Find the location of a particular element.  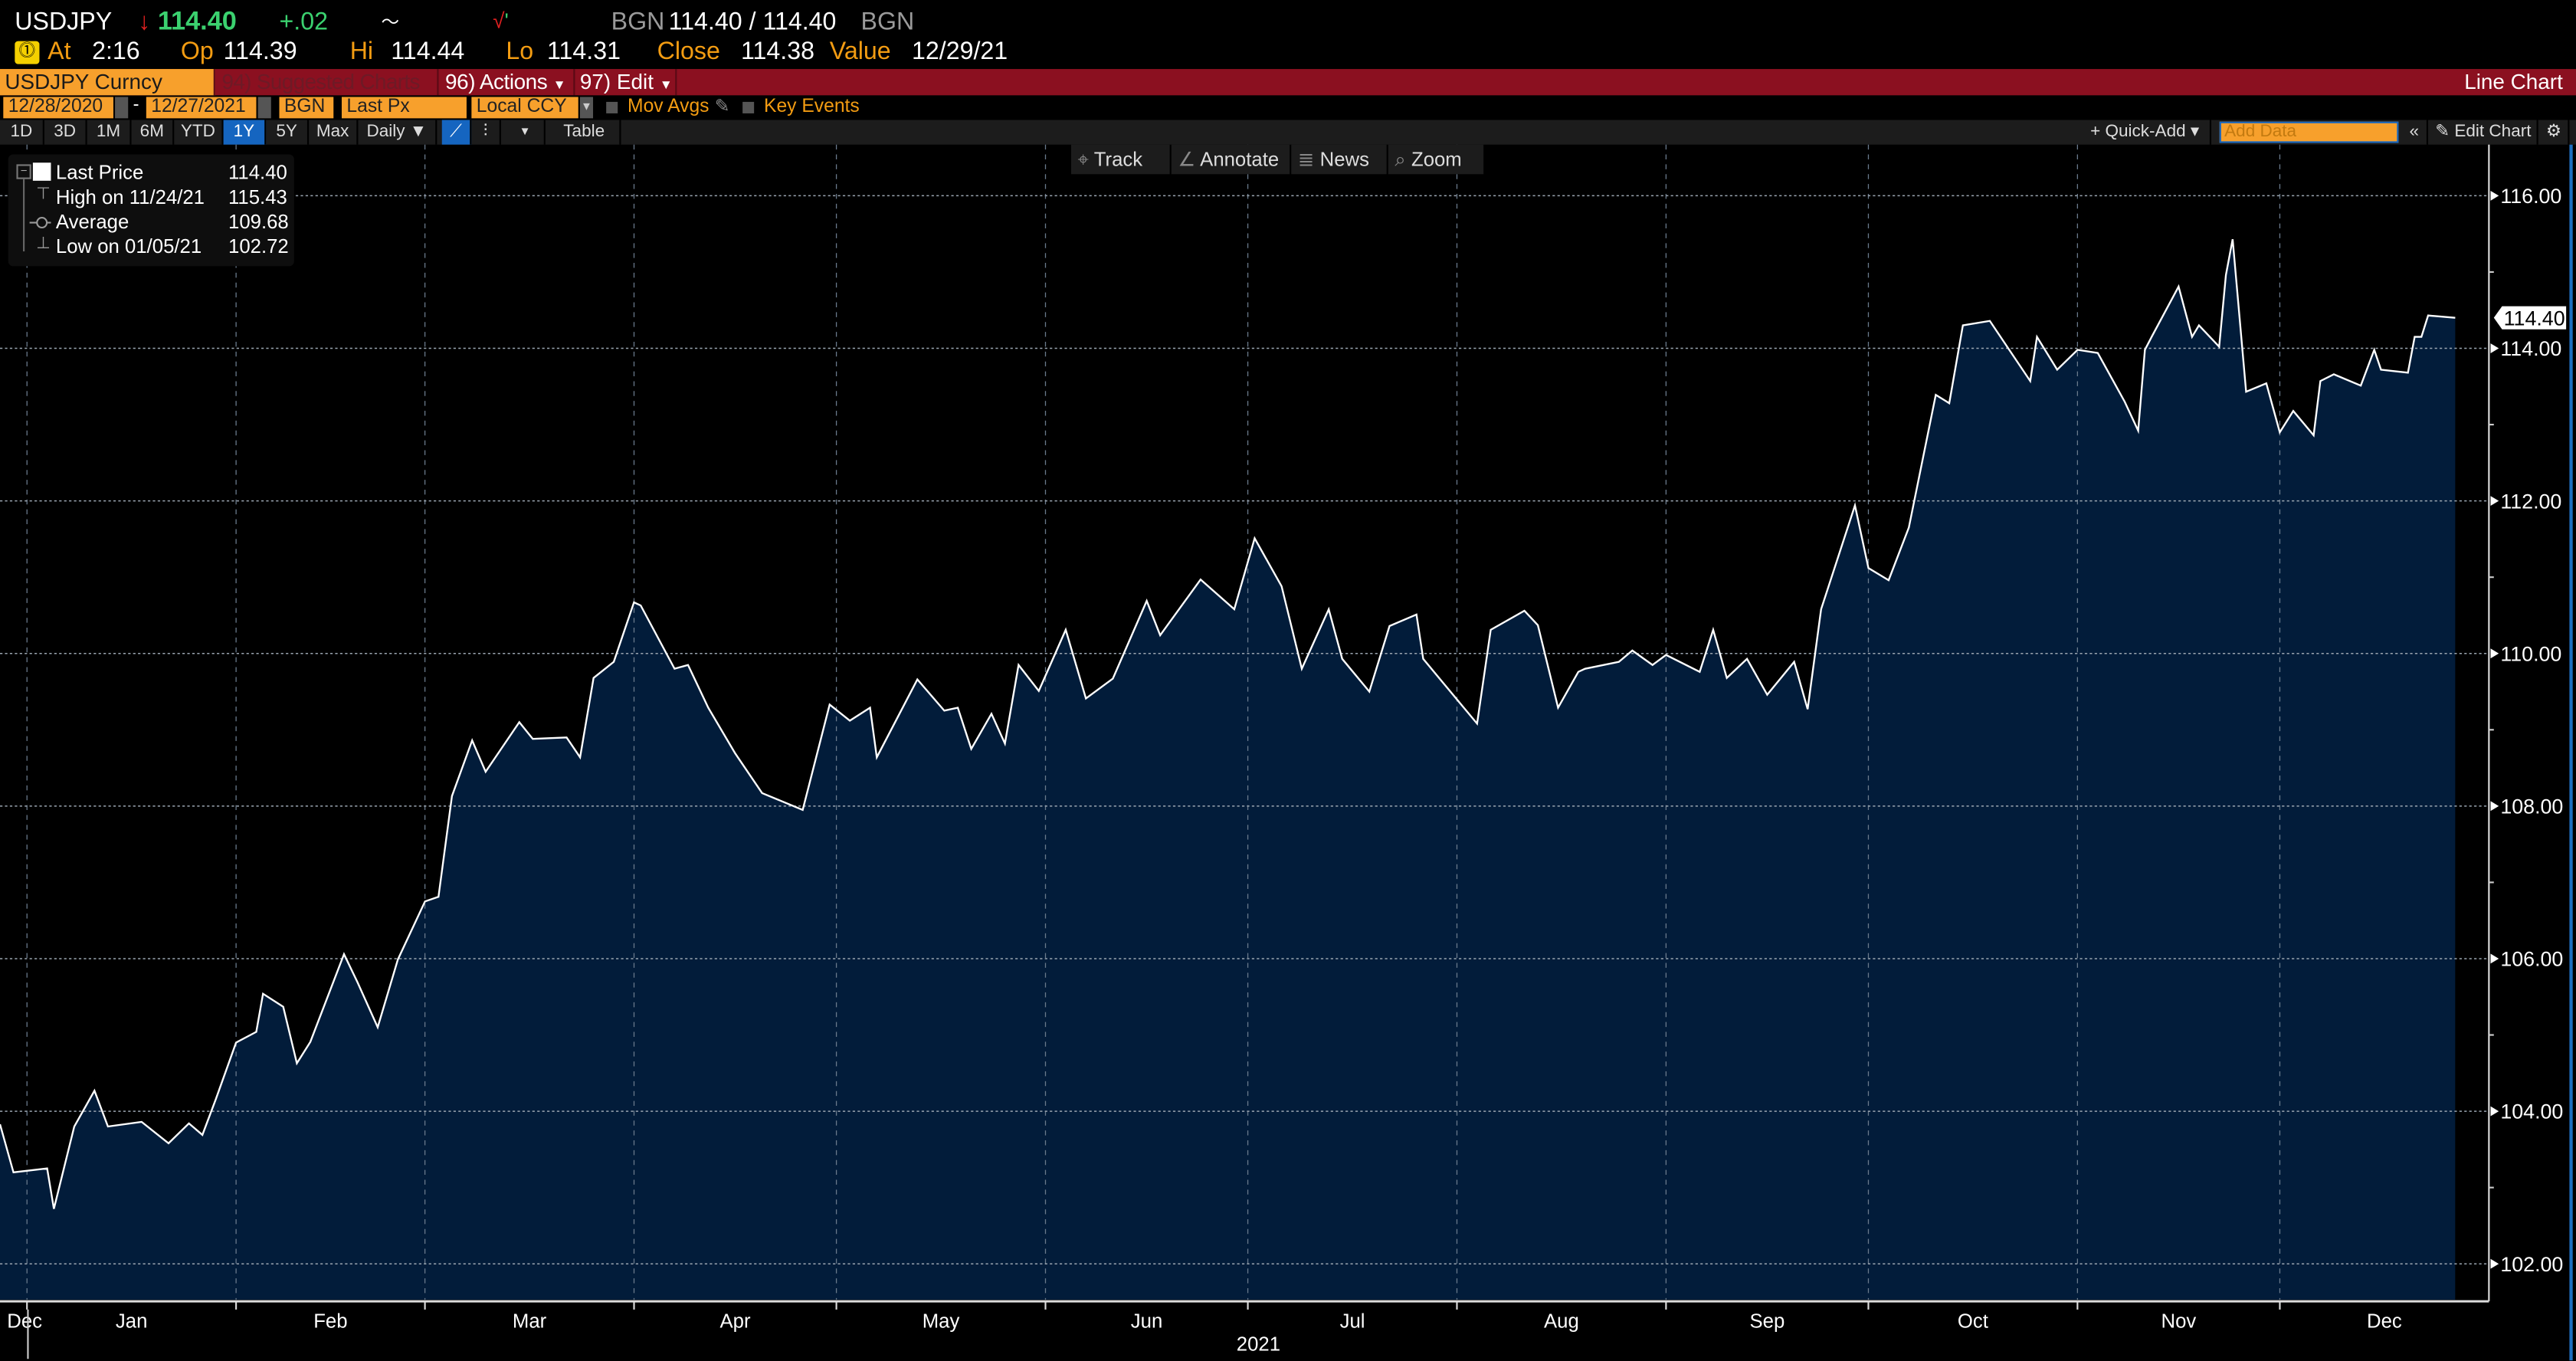

edit-menu: 97) Edit ▼ is located at coordinates (626, 82).